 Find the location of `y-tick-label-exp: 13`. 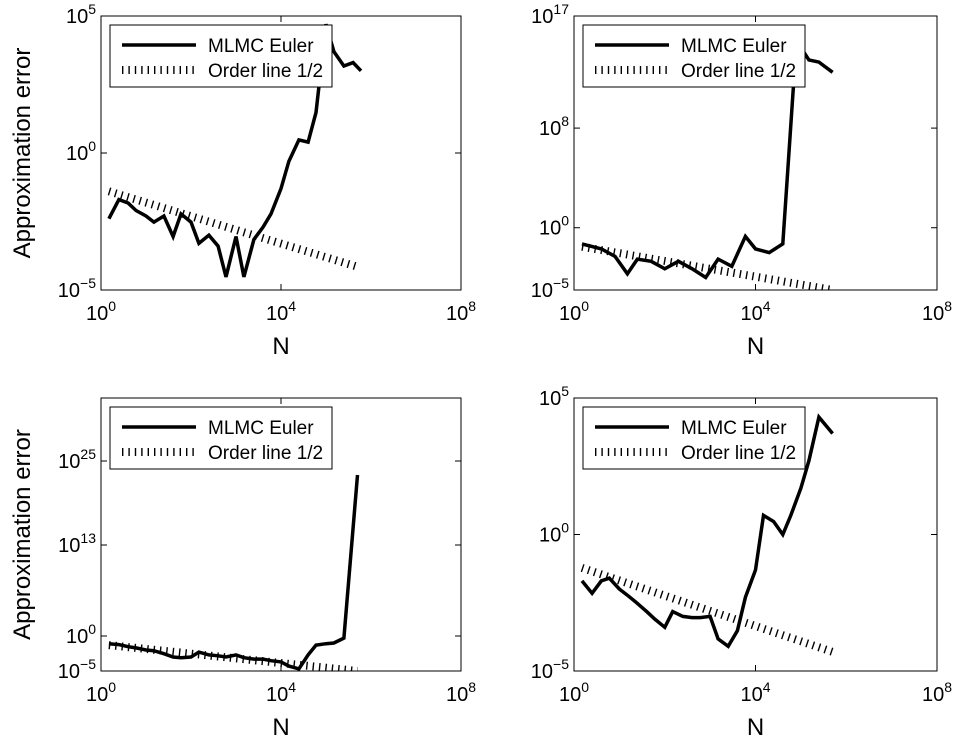

y-tick-label-exp: 13 is located at coordinates (88, 538).